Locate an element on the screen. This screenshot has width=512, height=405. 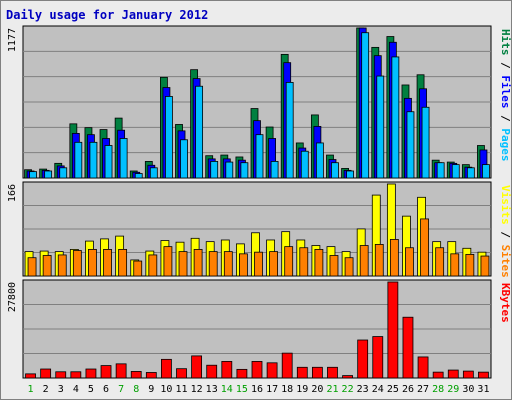
x-tick-label-day-12: 12 is located at coordinates (197, 389).